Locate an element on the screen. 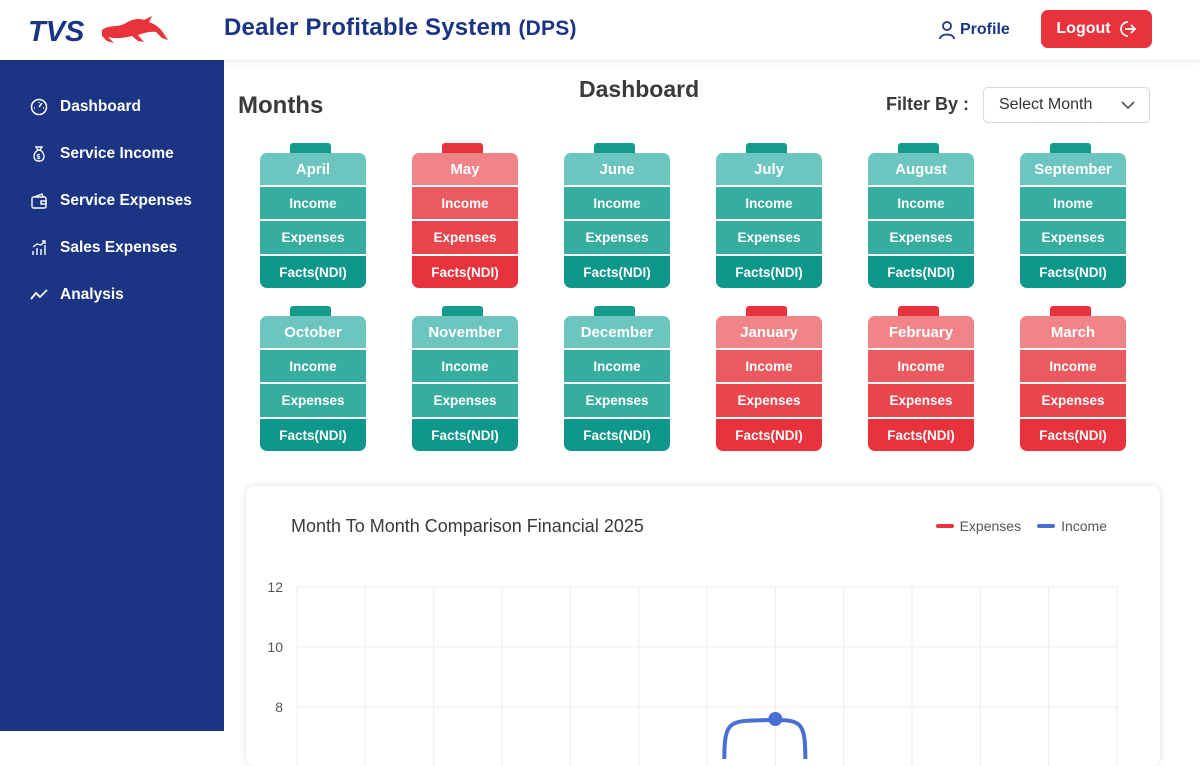  profile-label: Profile is located at coordinates (985, 29).